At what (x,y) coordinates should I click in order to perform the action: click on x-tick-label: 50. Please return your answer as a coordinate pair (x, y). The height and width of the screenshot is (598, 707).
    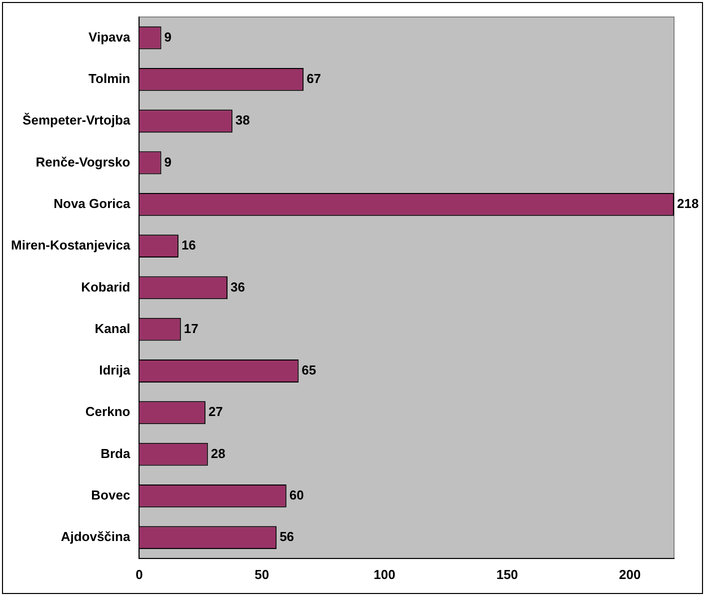
    Looking at the image, I should click on (262, 574).